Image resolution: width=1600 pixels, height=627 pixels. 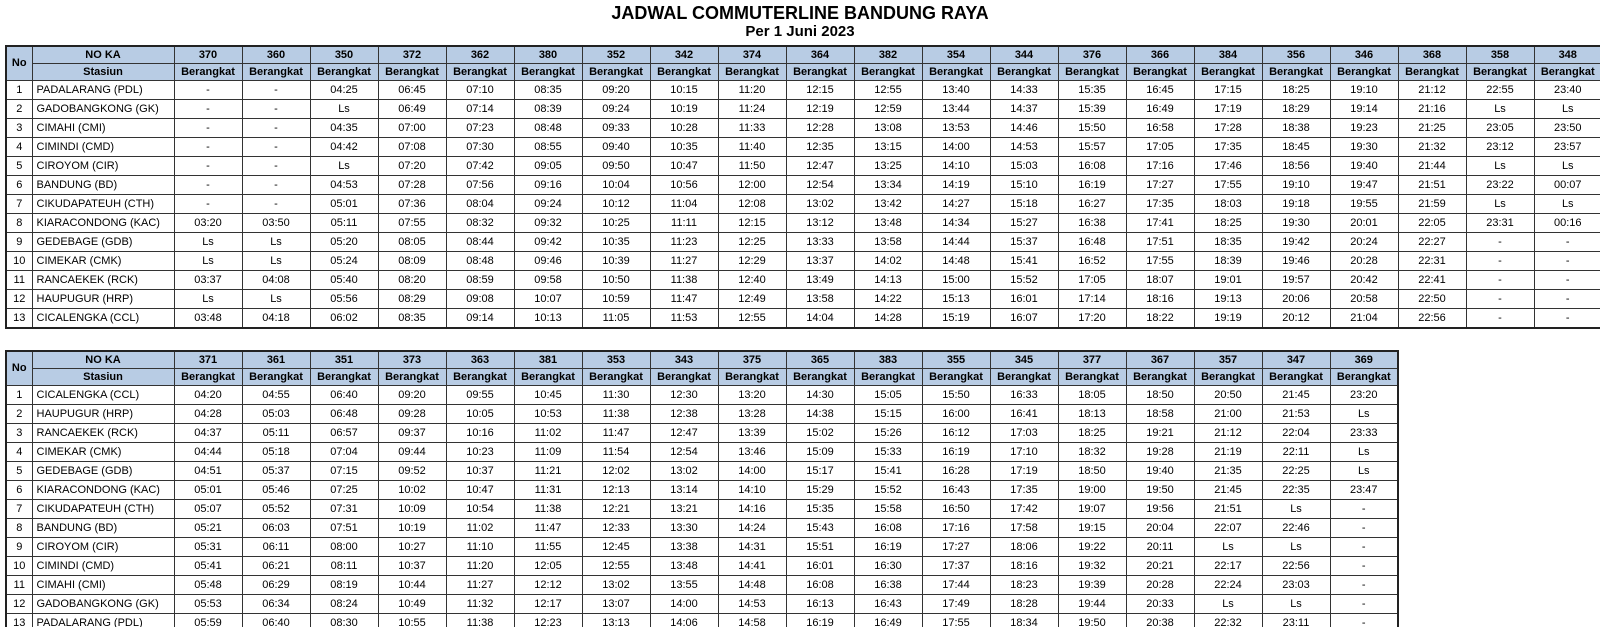 I want to click on departure-time-cell: 11:38, so click(x=684, y=280).